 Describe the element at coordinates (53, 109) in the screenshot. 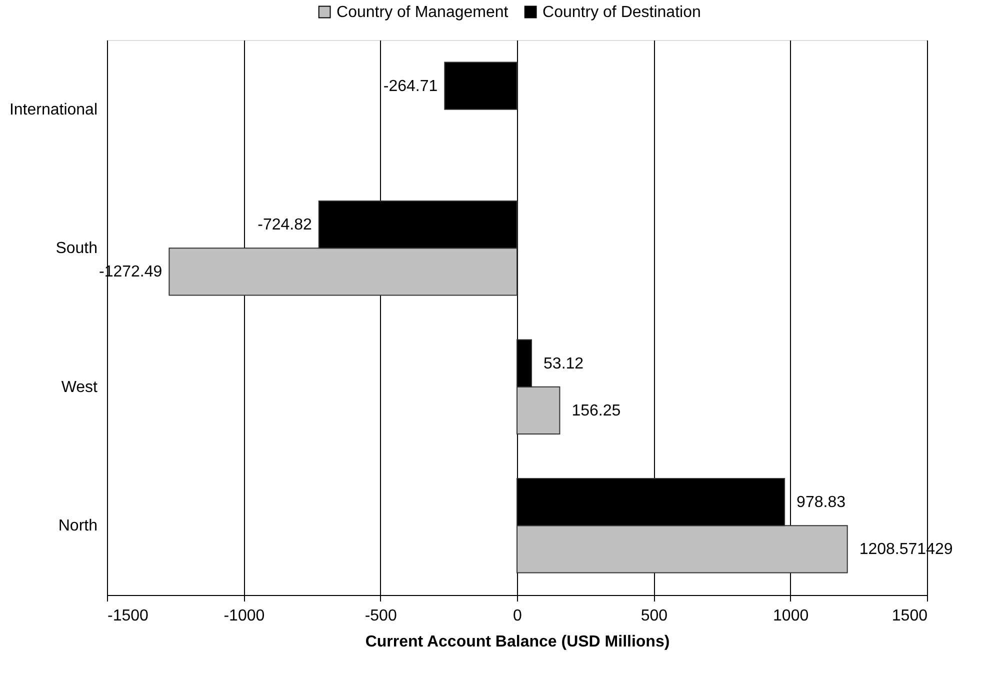

I see `y-tick-label: International` at that location.